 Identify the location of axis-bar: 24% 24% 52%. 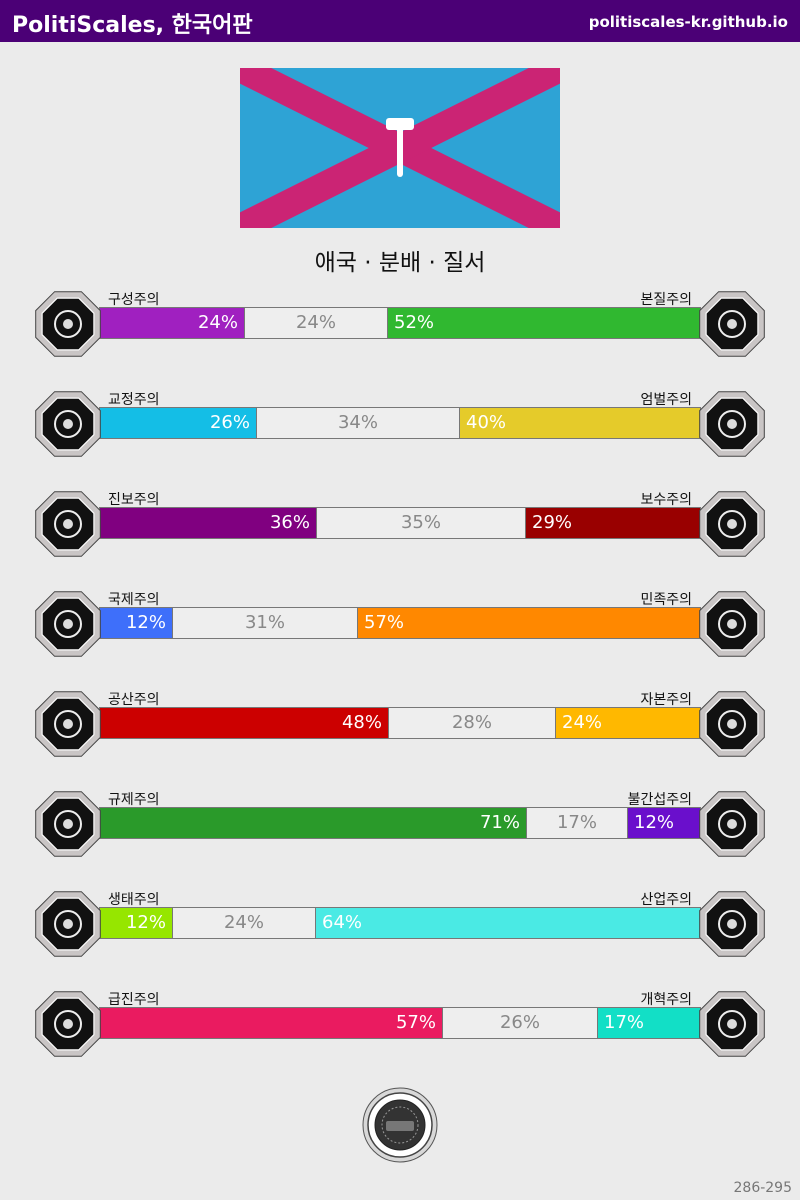
(400, 323).